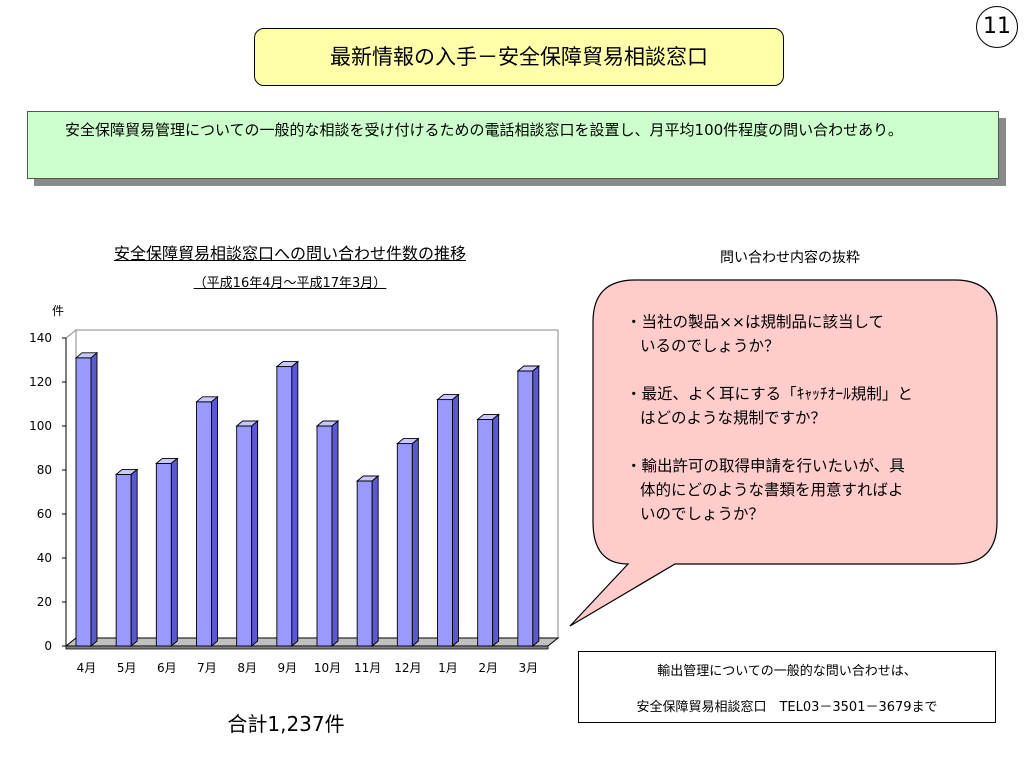 The image size is (1024, 768). I want to click on y-tick-label: 60, so click(44, 514).